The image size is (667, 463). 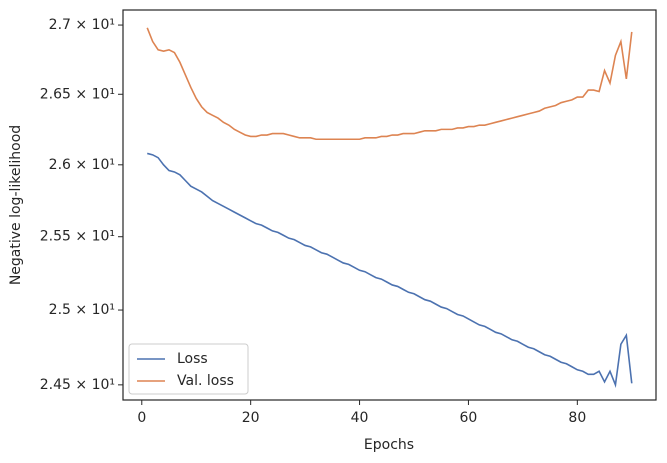 What do you see at coordinates (77, 94) in the screenshot?
I see `y-tick-label: 2.65 × 10¹` at bounding box center [77, 94].